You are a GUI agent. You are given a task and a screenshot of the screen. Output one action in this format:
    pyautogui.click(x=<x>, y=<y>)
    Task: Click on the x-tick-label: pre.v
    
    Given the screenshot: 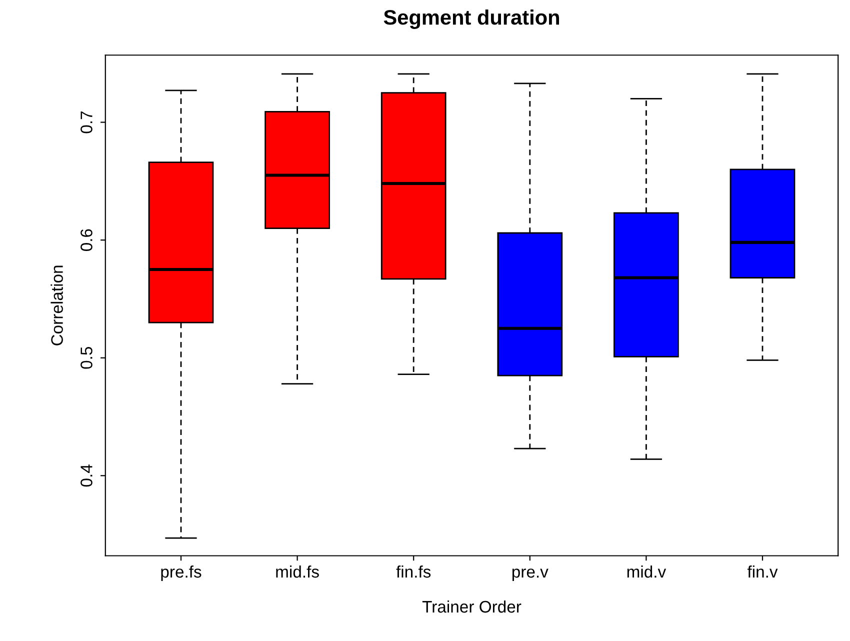 What is the action you would take?
    pyautogui.click(x=530, y=575)
    